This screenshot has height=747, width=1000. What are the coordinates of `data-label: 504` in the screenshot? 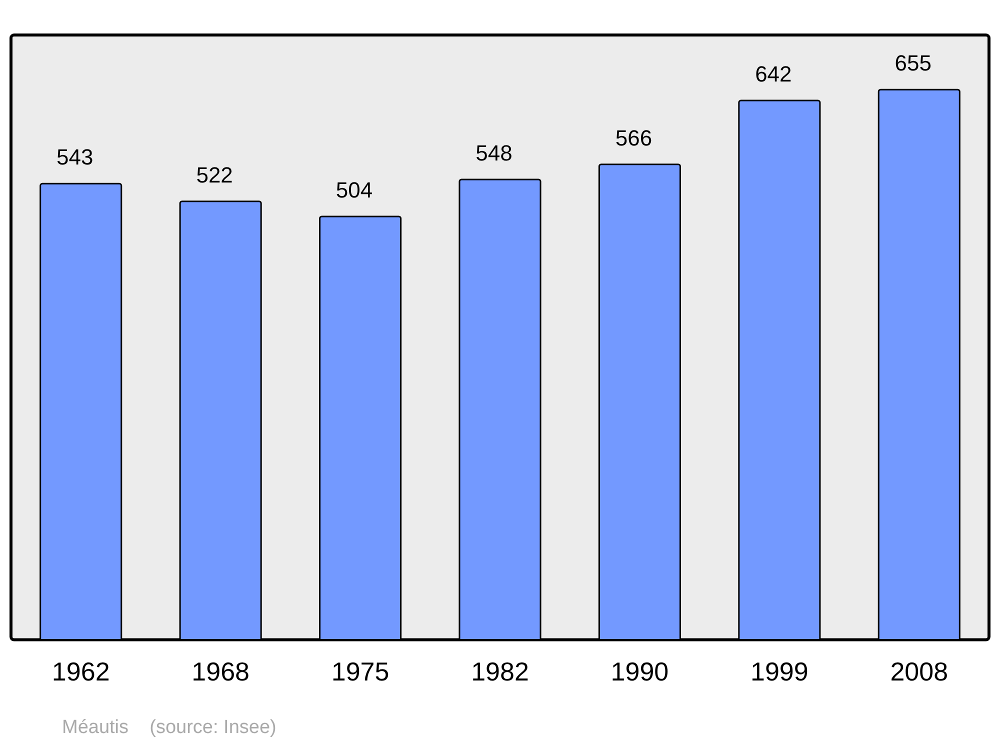 It's located at (354, 190).